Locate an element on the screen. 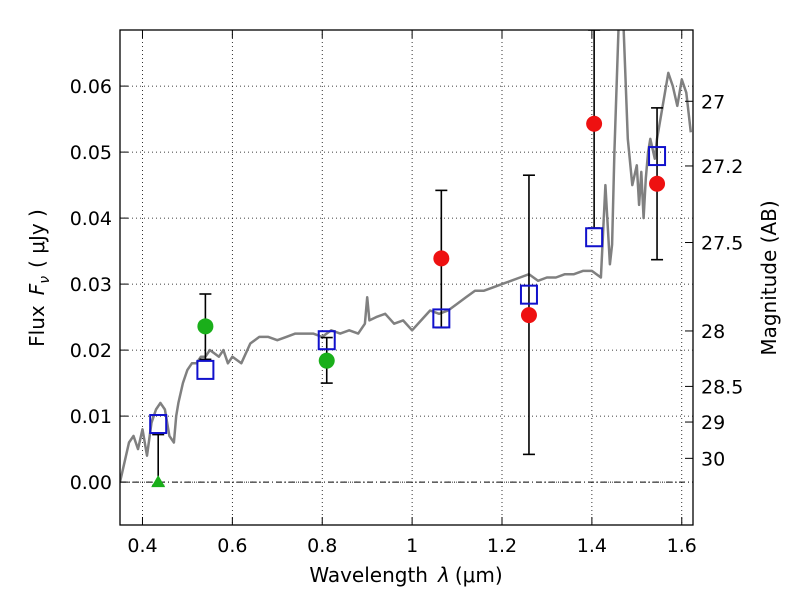 This screenshot has height=600, width=800. mag-tick-label: 30 is located at coordinates (713, 459).